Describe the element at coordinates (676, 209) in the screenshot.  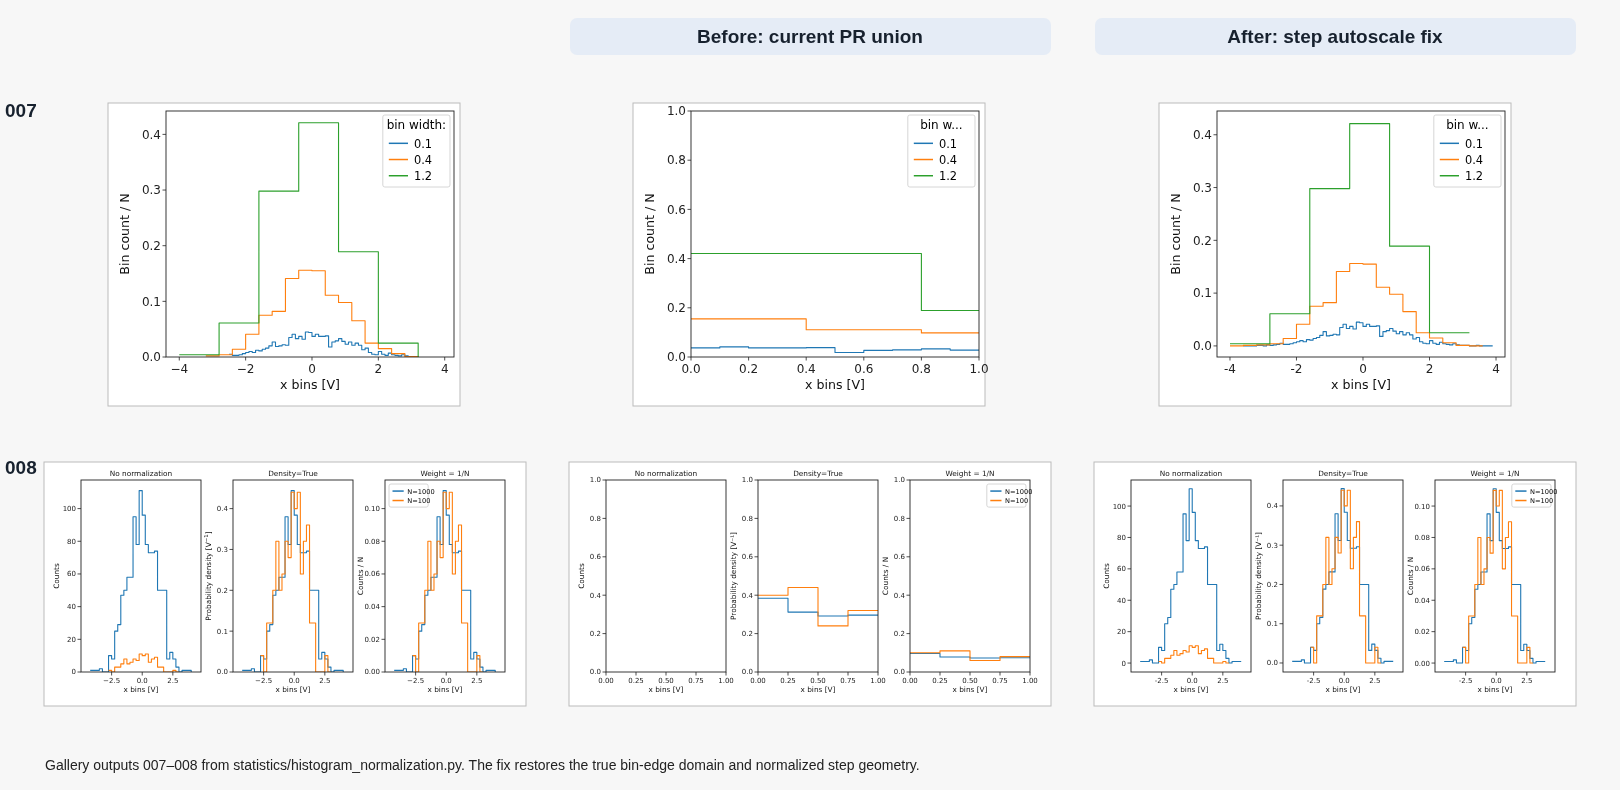
I see `y-tick-label: 0.6` at that location.